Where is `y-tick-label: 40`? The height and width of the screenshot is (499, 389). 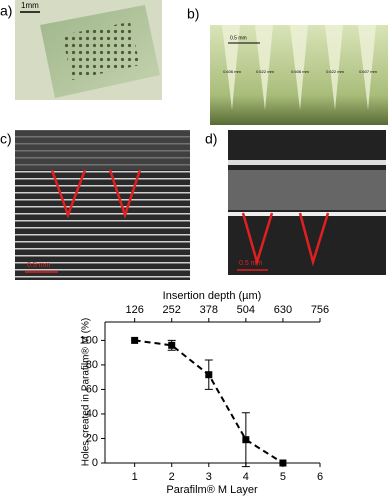 y-tick-label: 40 is located at coordinates (92, 414).